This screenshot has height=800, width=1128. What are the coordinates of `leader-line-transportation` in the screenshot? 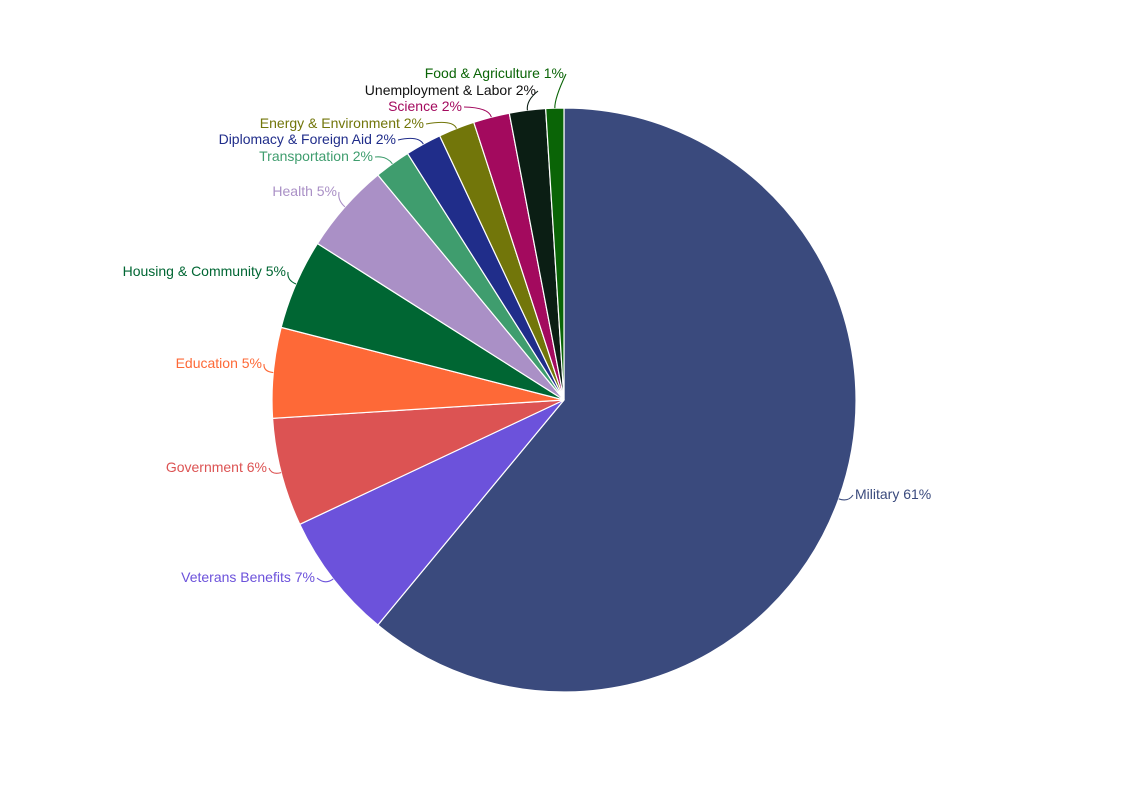 It's located at (383, 160).